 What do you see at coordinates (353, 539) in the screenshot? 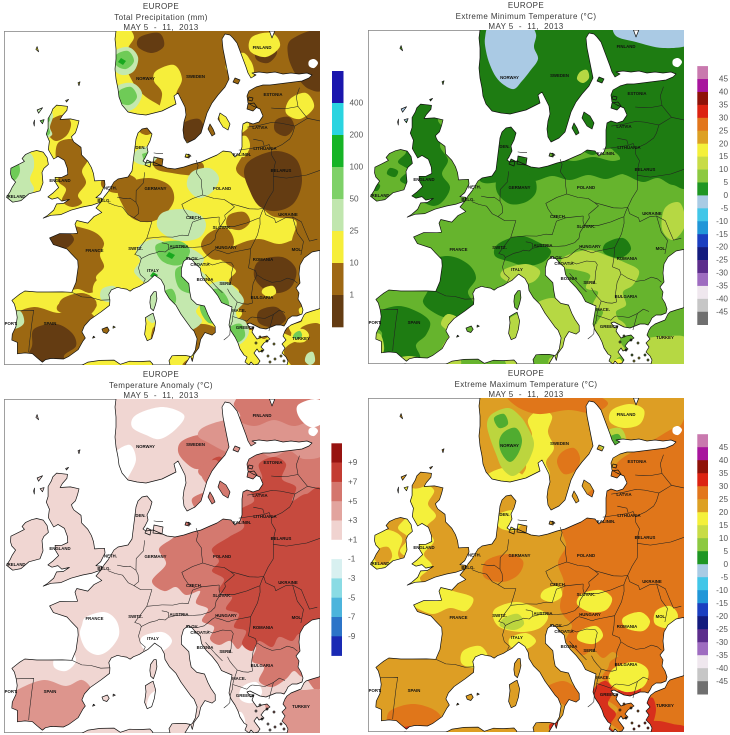
I see `svg-text: +1` at bounding box center [353, 539].